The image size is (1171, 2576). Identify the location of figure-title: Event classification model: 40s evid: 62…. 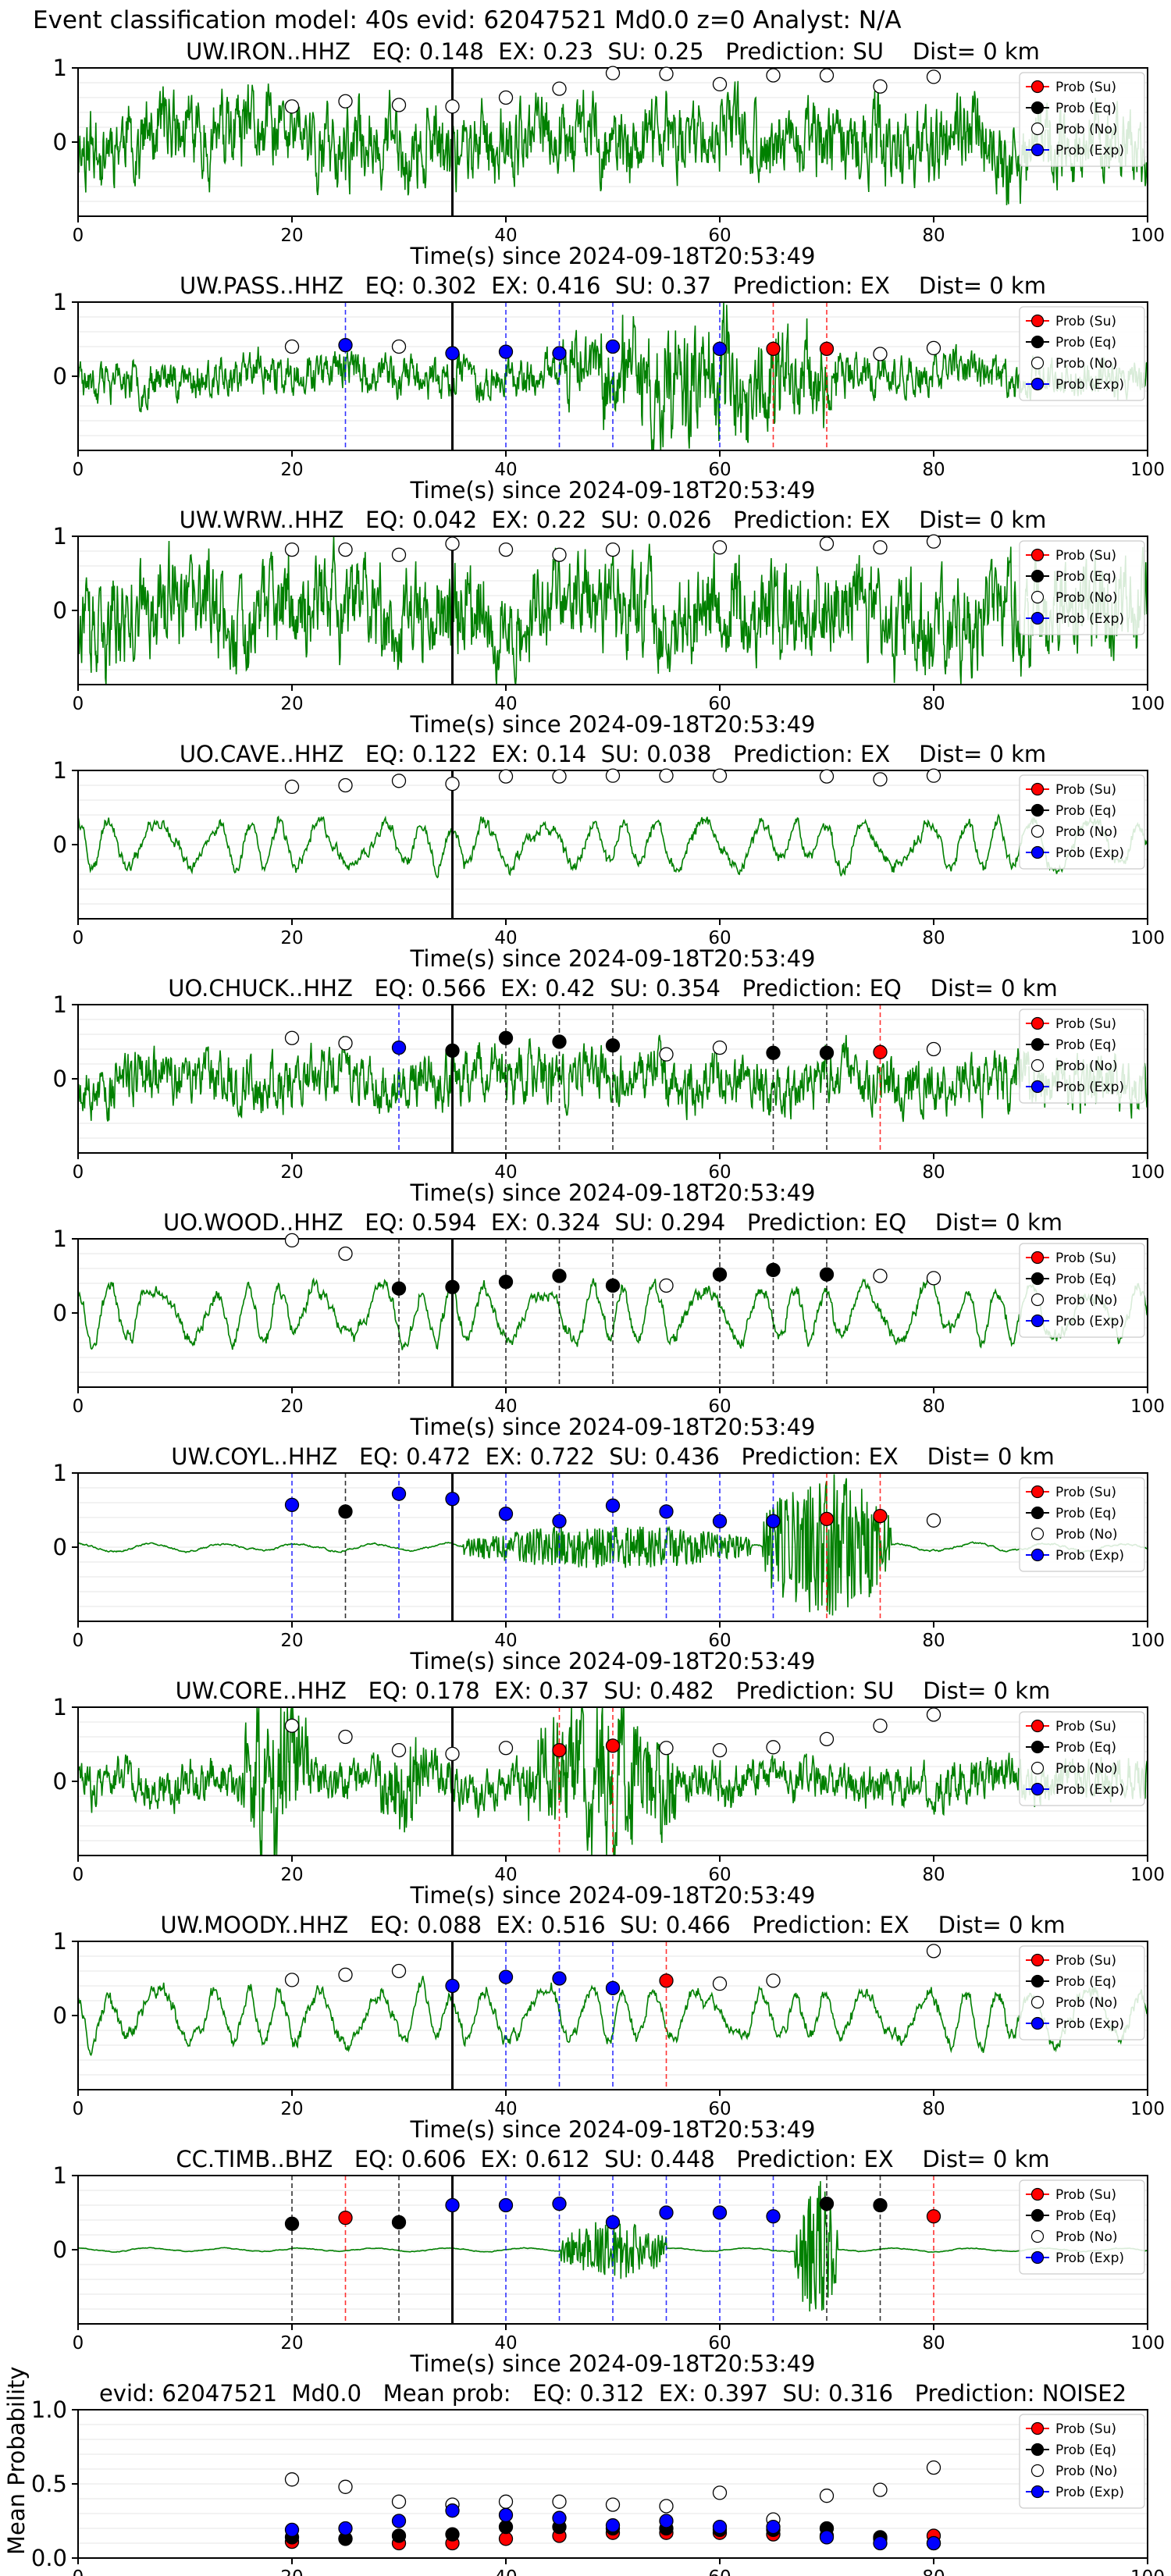
(467, 20).